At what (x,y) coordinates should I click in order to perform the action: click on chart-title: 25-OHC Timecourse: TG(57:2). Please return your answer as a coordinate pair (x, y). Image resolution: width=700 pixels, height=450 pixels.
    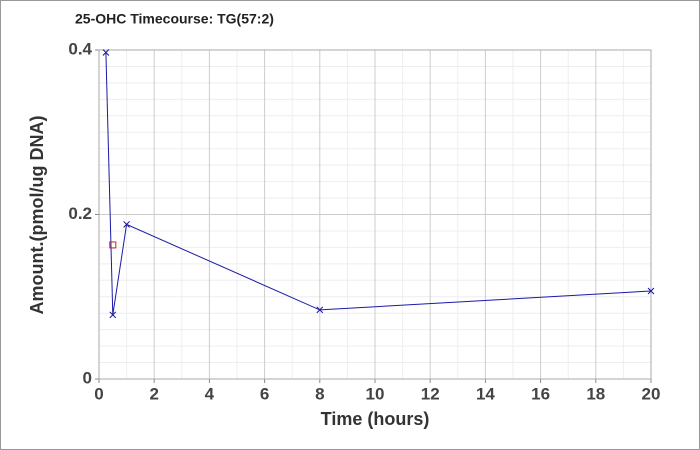
    Looking at the image, I should click on (174, 19).